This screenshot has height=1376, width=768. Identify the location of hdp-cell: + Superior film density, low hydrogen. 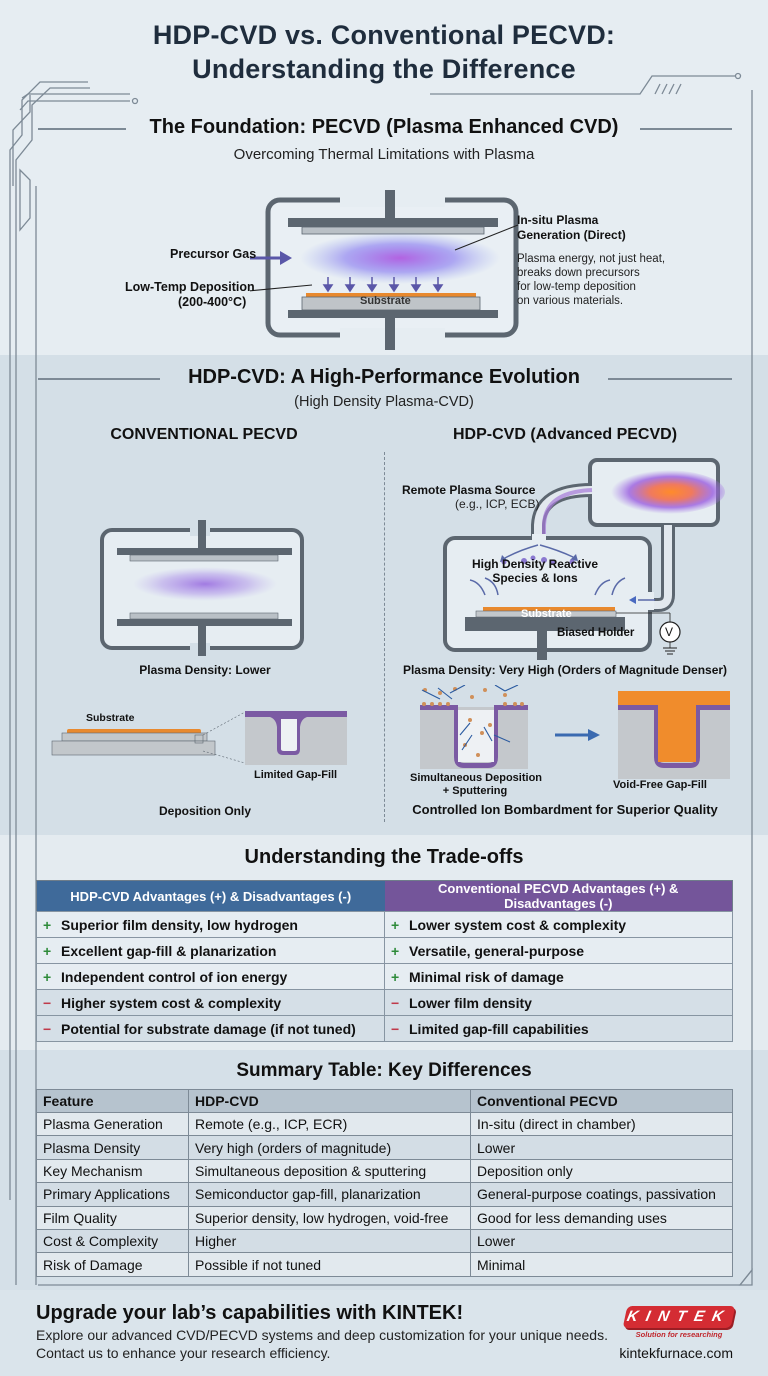
(210, 924).